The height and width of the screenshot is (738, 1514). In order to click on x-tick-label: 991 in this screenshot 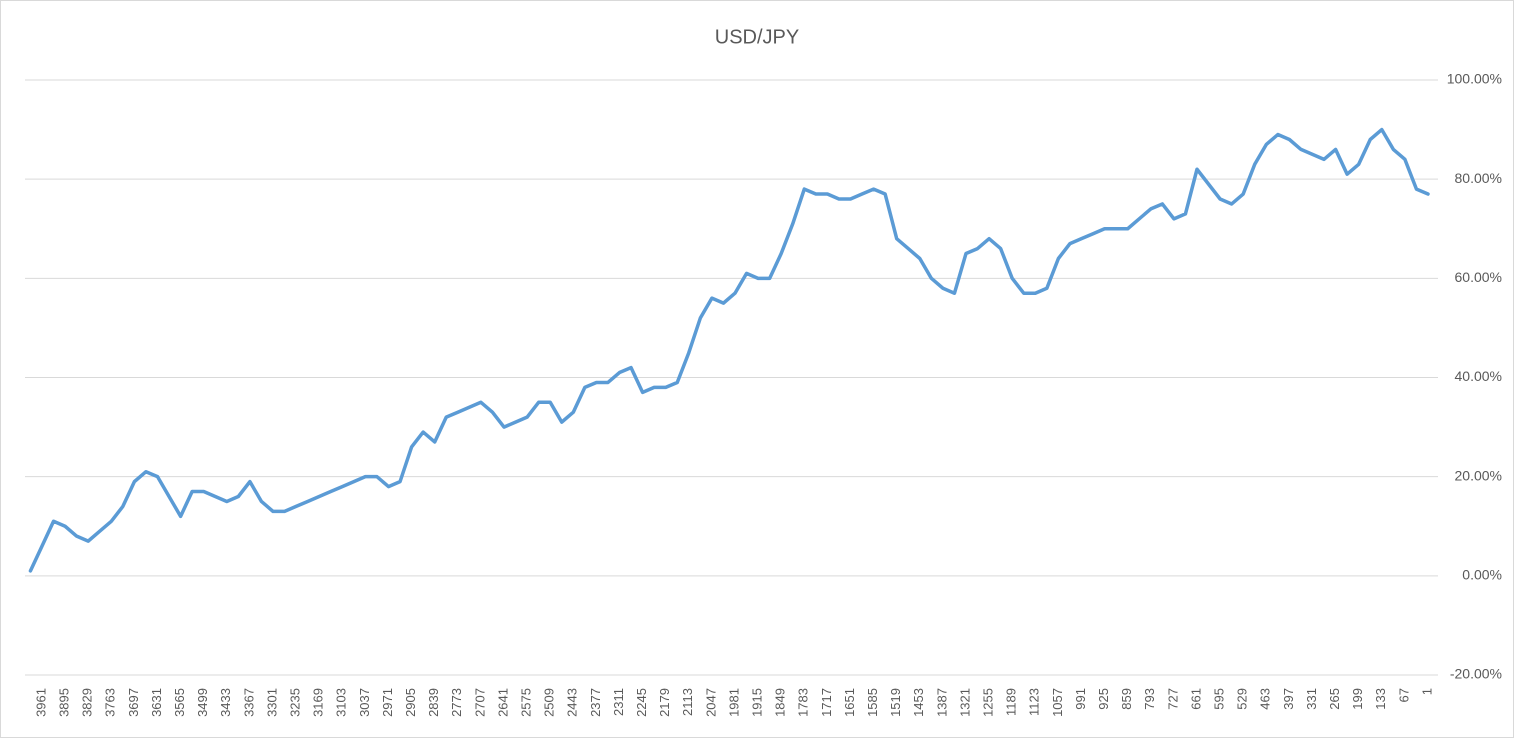, I will do `click(1080, 699)`.